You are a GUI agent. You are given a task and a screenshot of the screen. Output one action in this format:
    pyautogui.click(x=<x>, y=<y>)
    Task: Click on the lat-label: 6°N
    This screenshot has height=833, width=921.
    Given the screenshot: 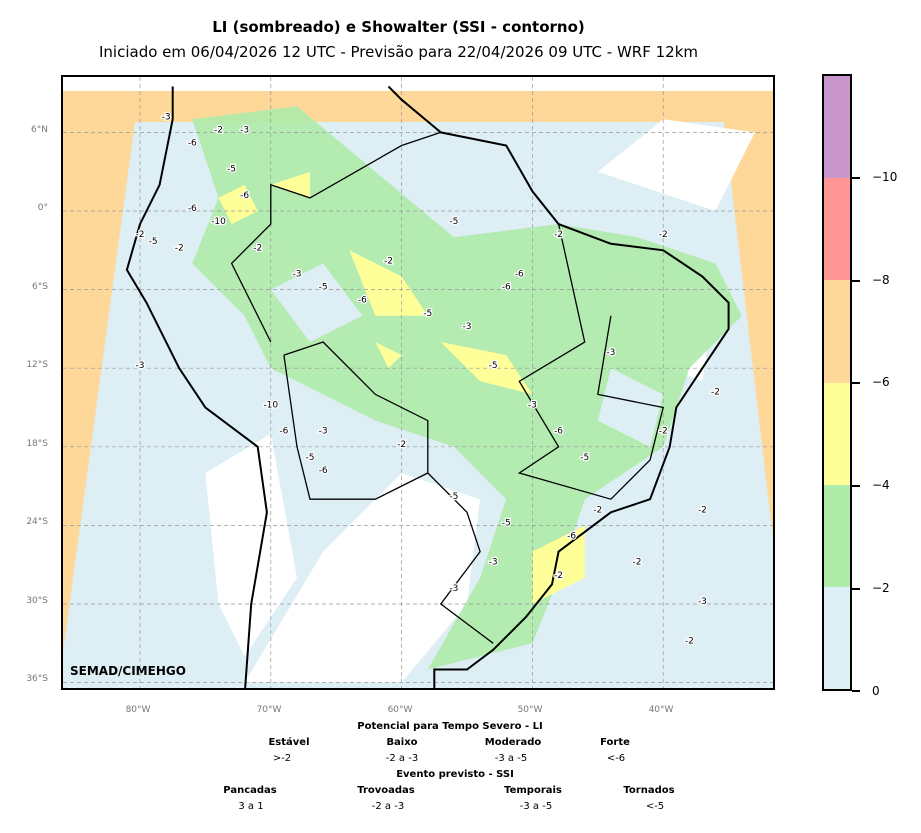 What is the action you would take?
    pyautogui.click(x=39, y=130)
    